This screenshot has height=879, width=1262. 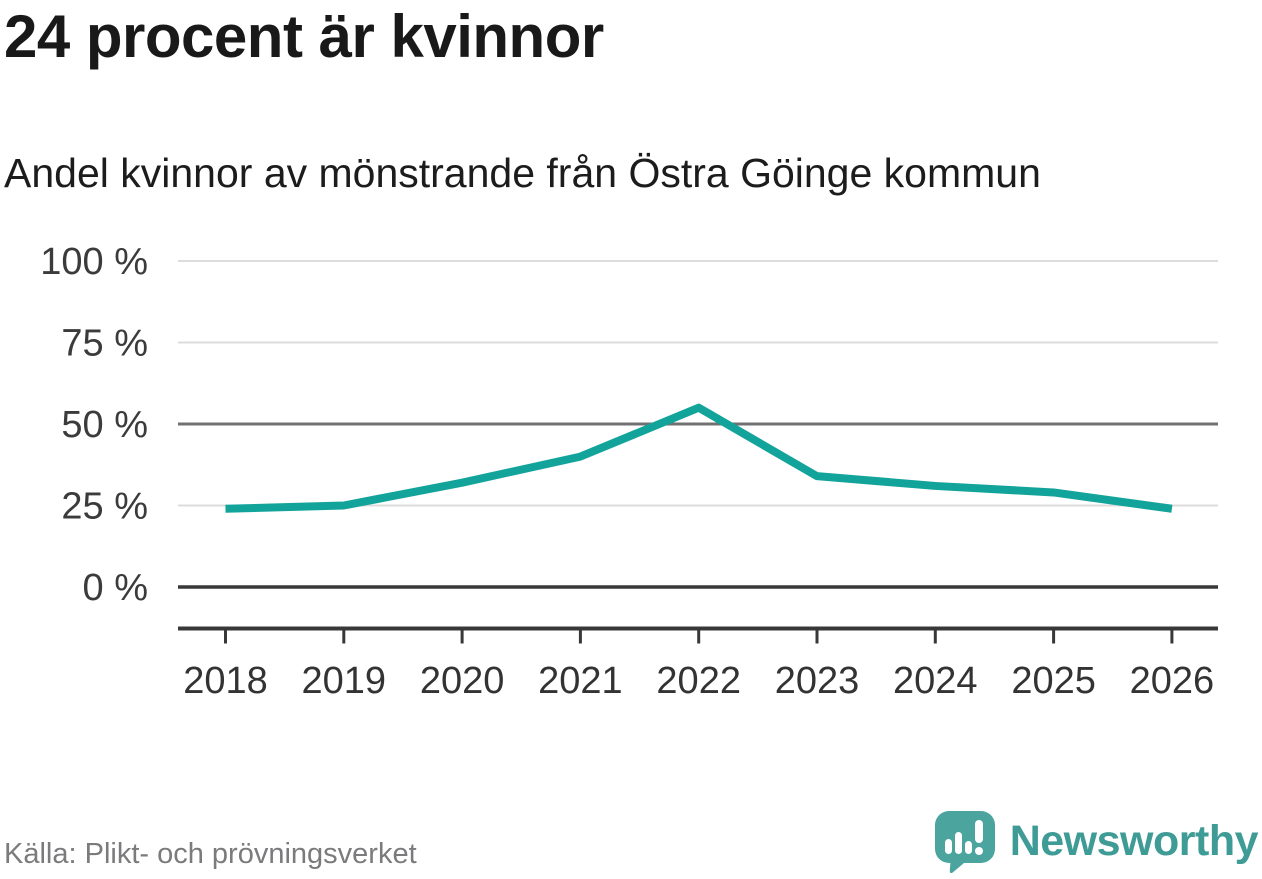 I want to click on y-tick-label: 100 %, so click(x=94, y=262).